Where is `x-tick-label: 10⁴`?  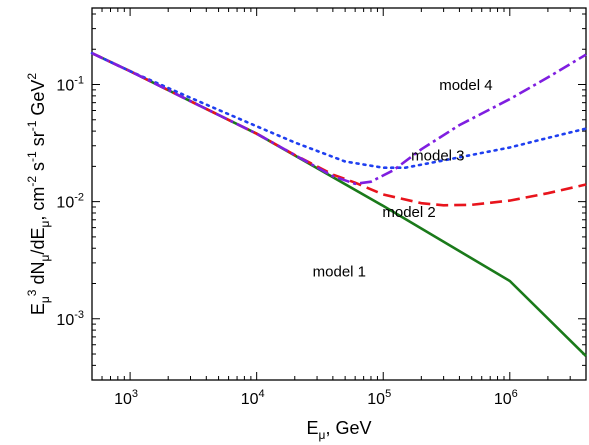 x-tick-label: 10⁴ is located at coordinates (253, 398).